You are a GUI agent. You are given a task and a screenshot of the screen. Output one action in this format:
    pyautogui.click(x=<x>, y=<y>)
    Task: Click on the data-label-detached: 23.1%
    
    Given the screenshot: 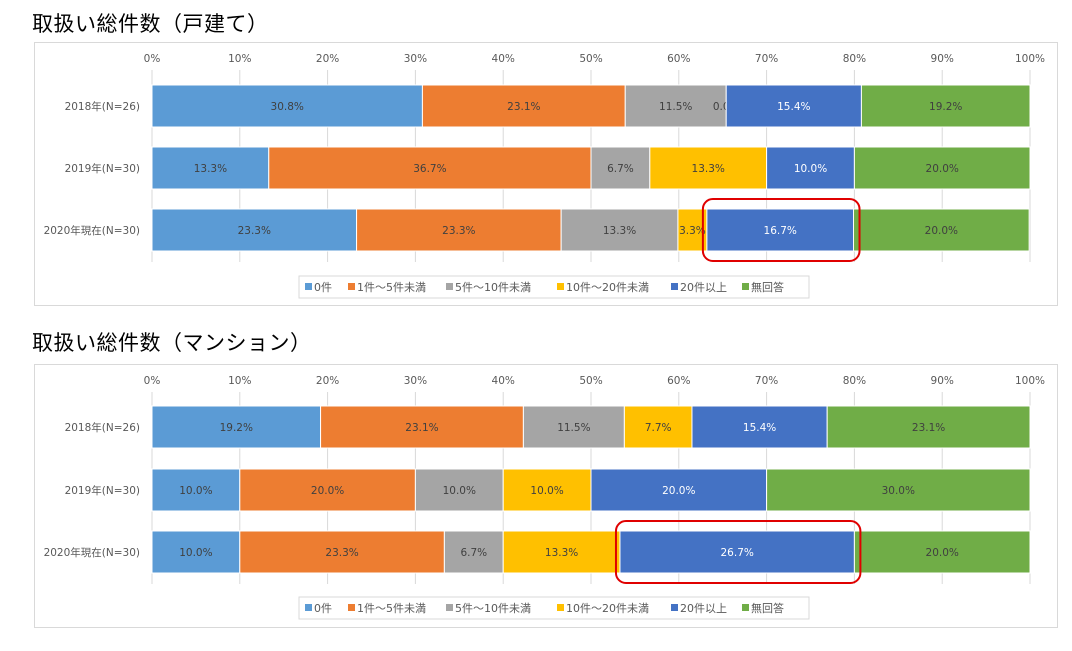 What is the action you would take?
    pyautogui.click(x=523, y=107)
    